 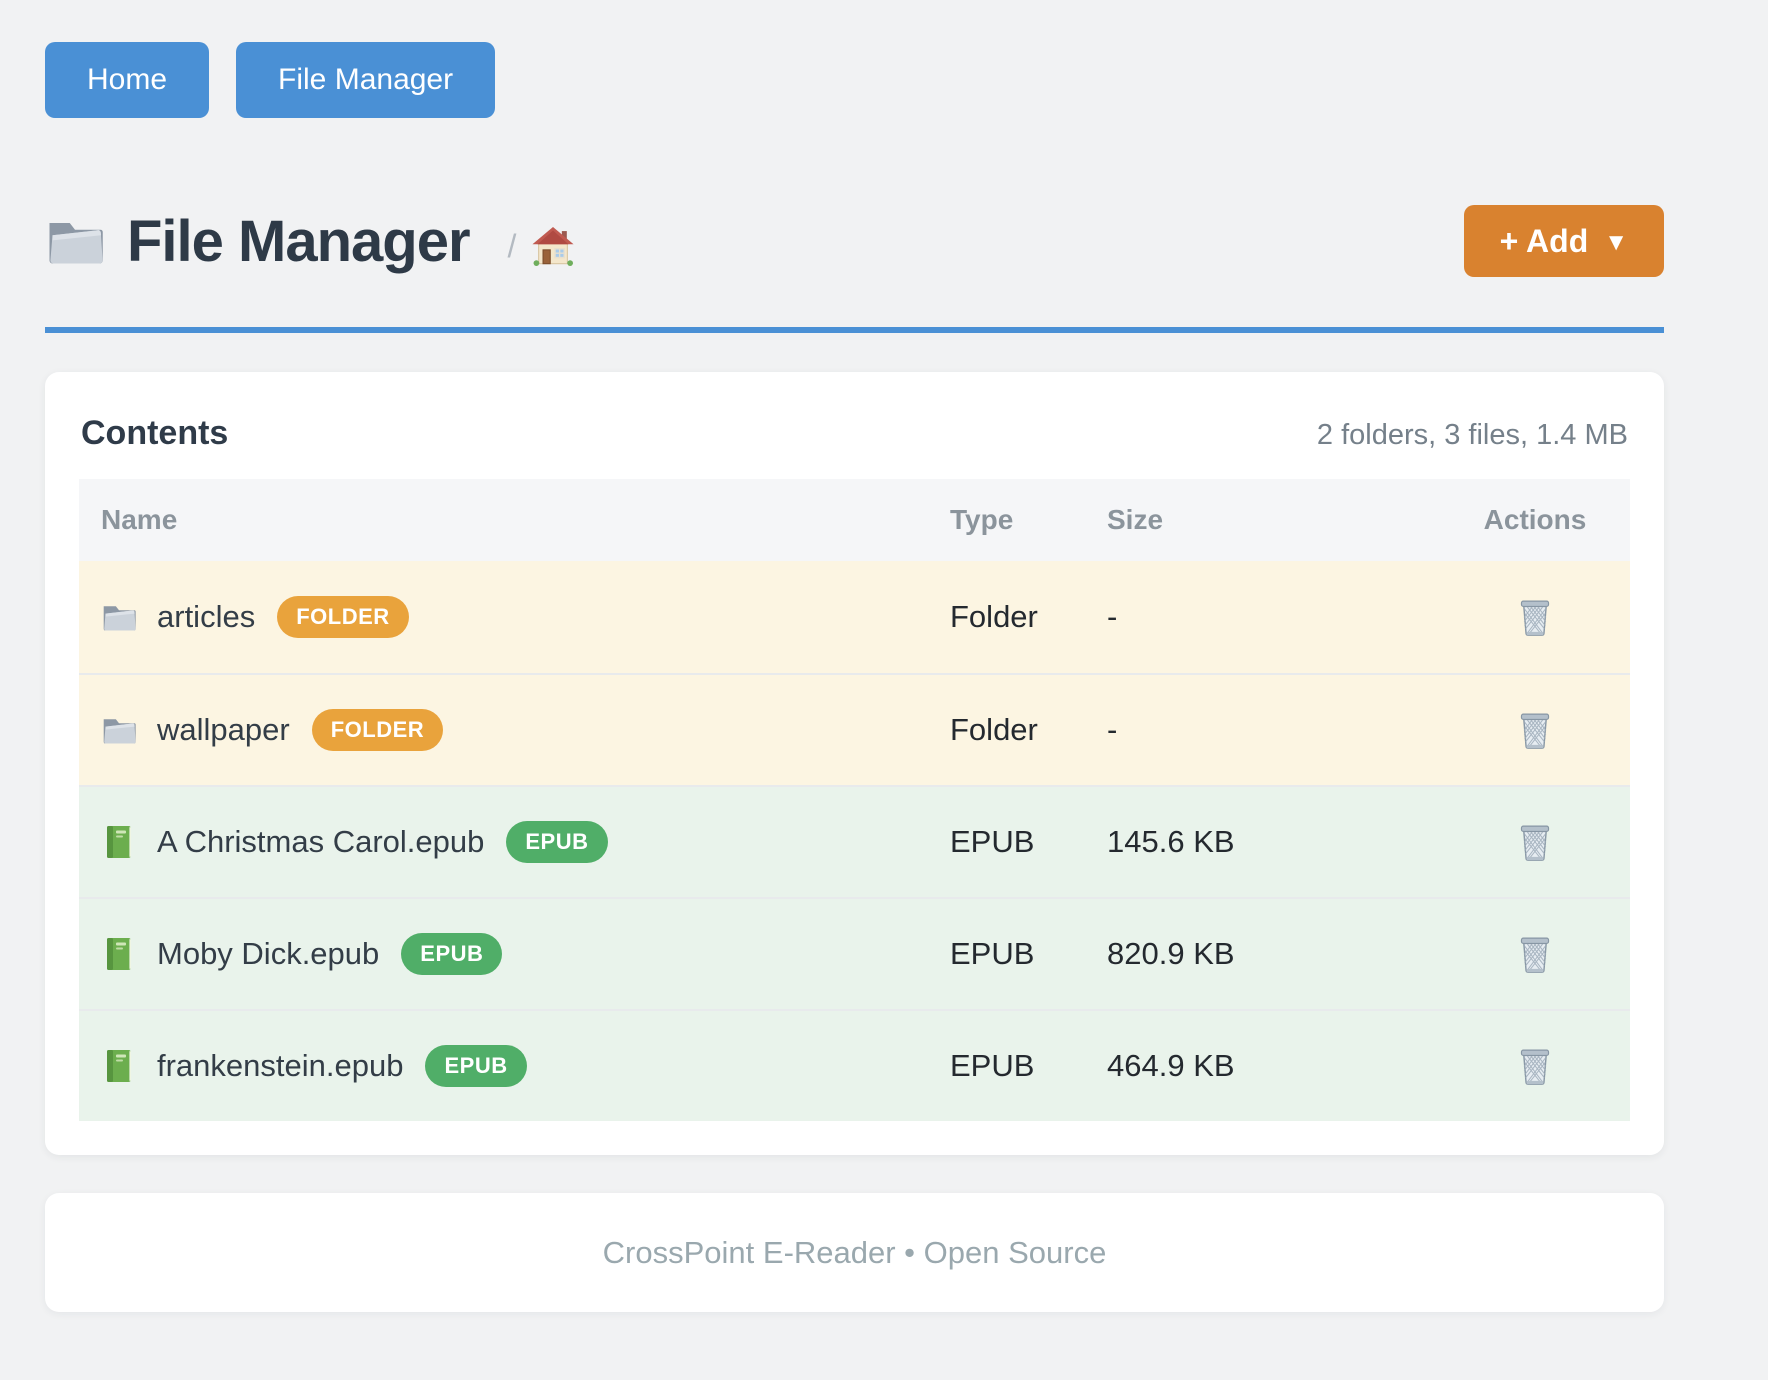 What do you see at coordinates (1535, 519) in the screenshot?
I see `column-header-actions: Actions` at bounding box center [1535, 519].